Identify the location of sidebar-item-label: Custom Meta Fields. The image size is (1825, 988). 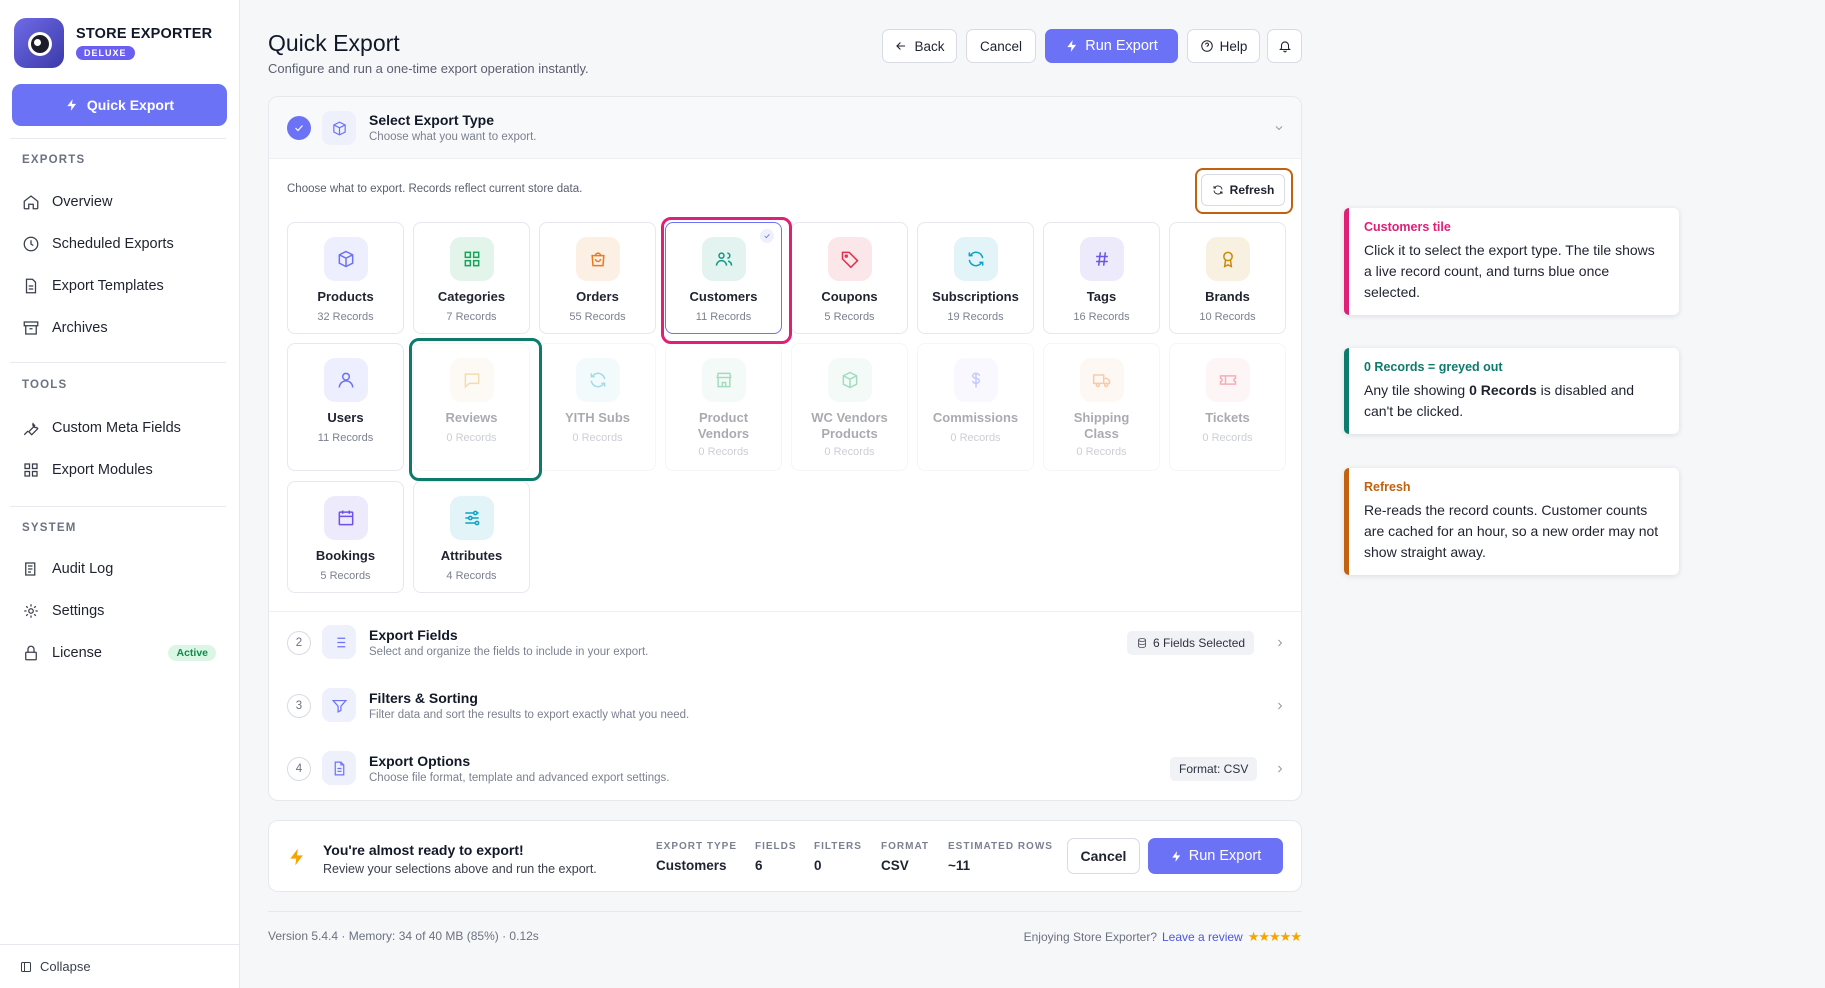
(116, 428).